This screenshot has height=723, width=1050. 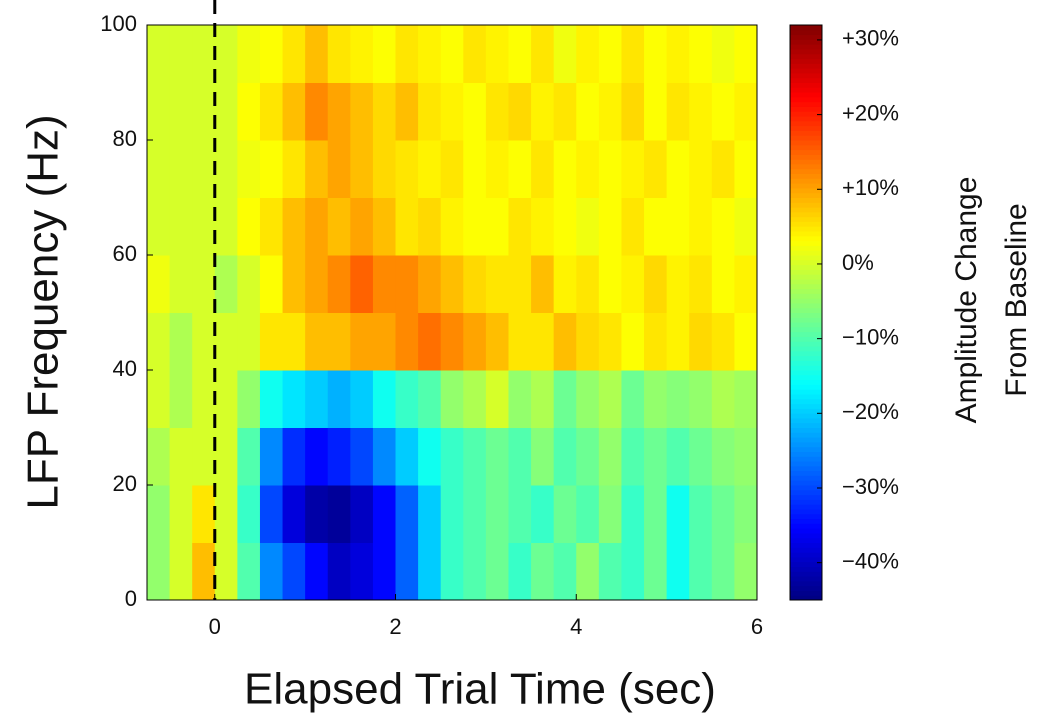 What do you see at coordinates (125, 138) in the screenshot?
I see `y-tick-label: 80` at bounding box center [125, 138].